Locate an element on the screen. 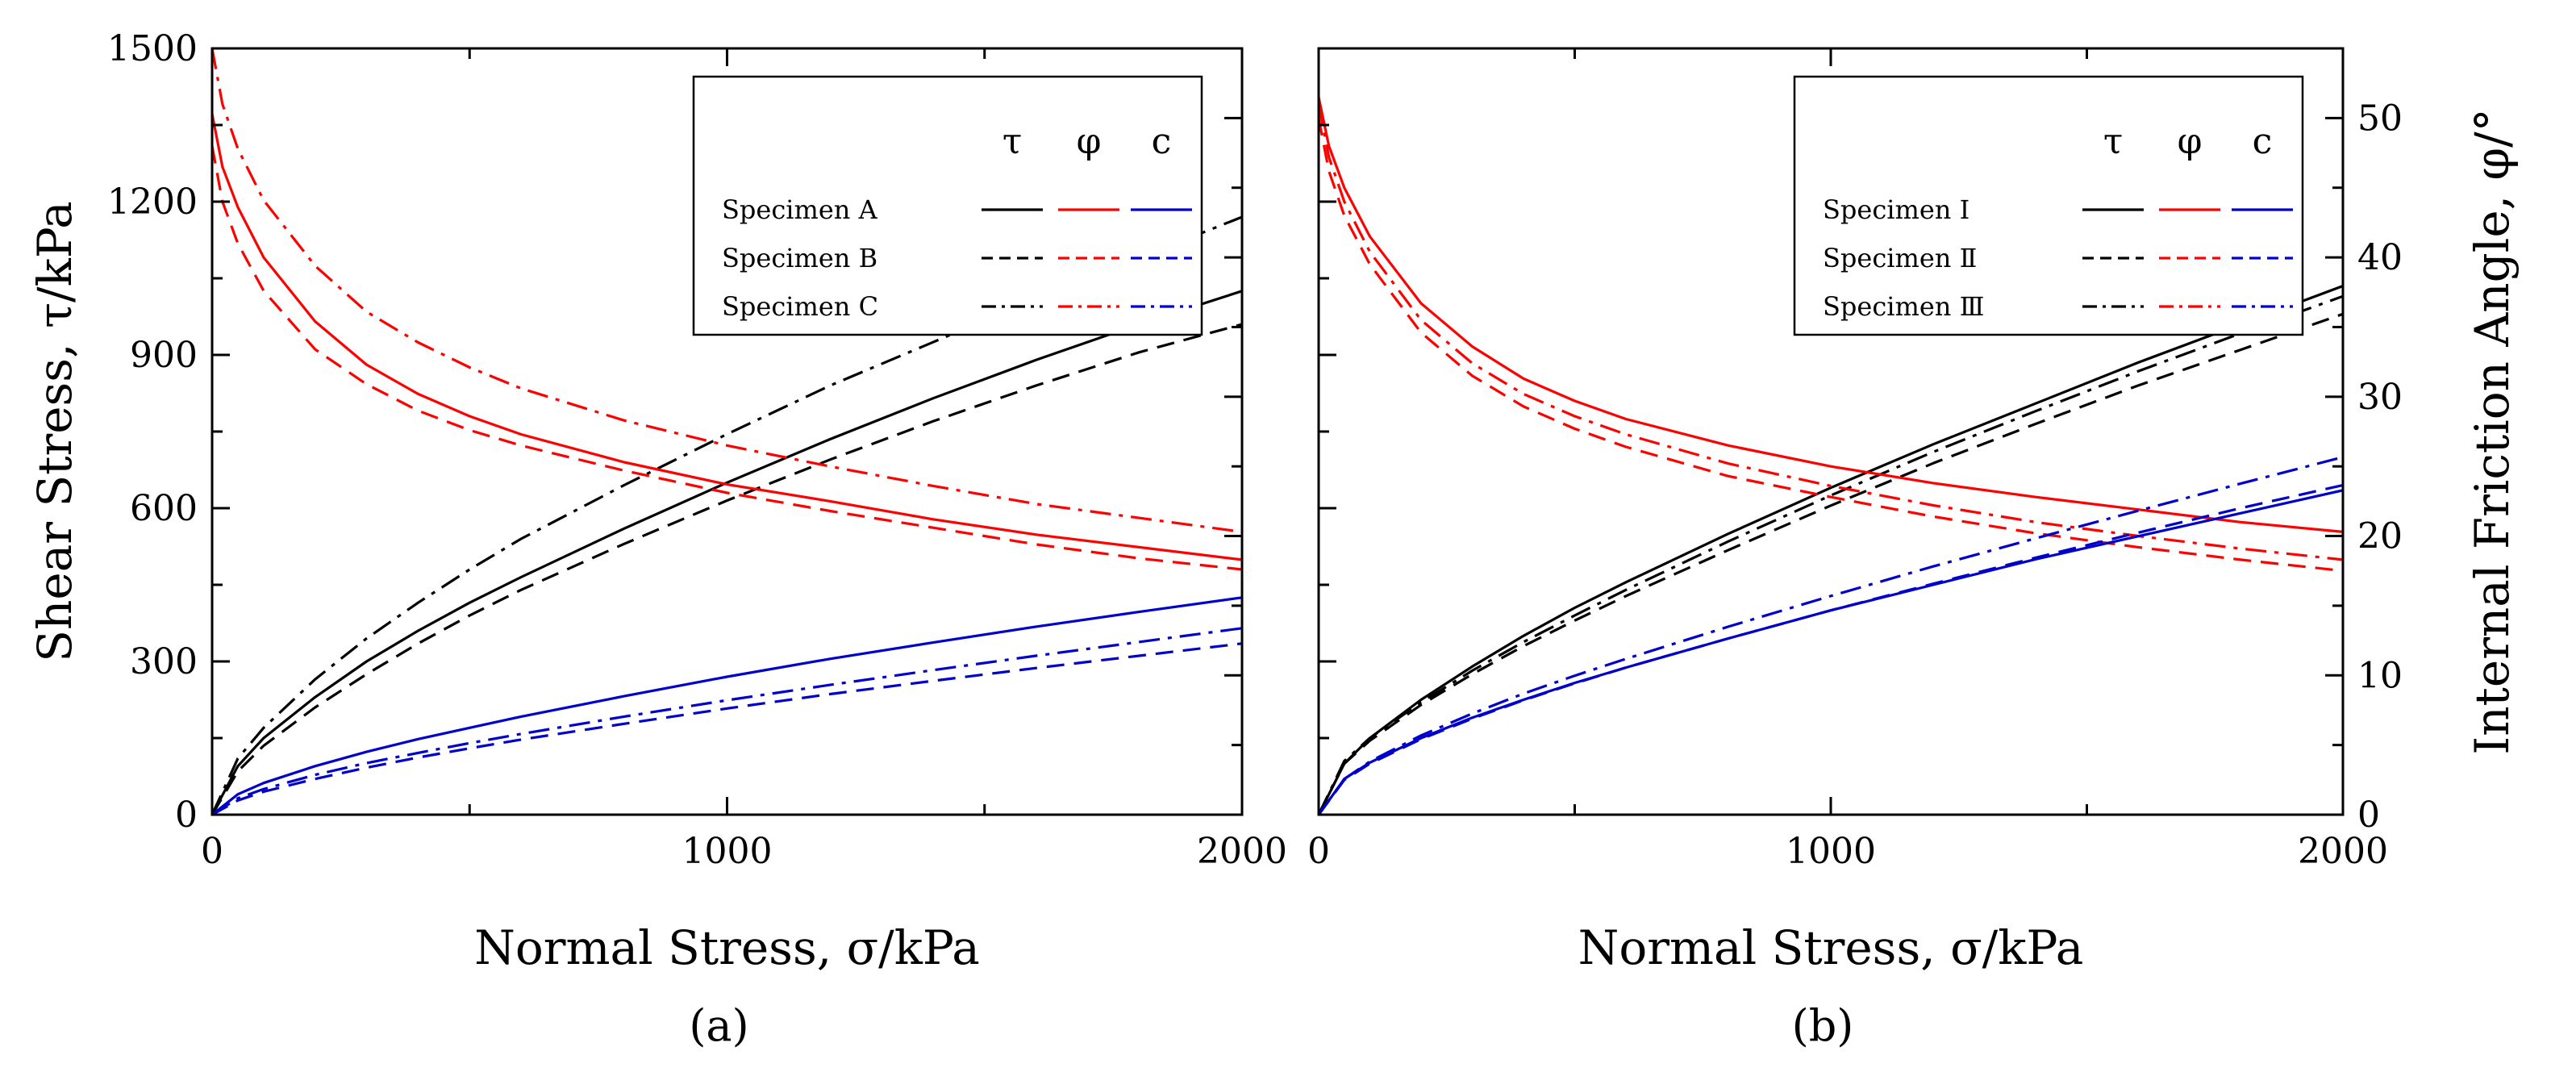 The image size is (2576, 1072). y-right-axis-title: Internal Friction Angle, φ/° is located at coordinates (2492, 431).